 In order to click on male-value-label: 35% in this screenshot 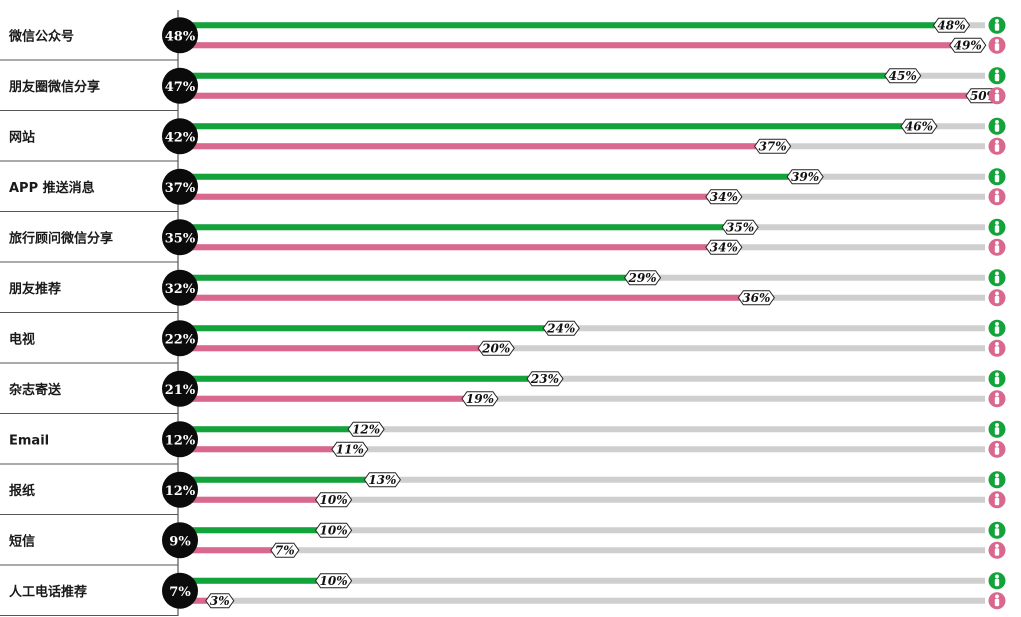, I will do `click(740, 227)`.